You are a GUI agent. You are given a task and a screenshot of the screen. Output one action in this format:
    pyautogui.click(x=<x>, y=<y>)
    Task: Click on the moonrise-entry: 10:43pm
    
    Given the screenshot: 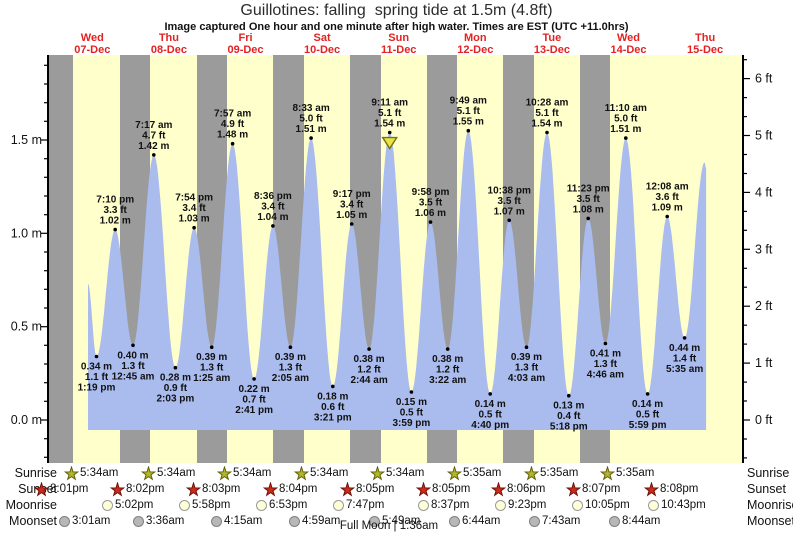 What is the action you would take?
    pyautogui.click(x=676, y=505)
    